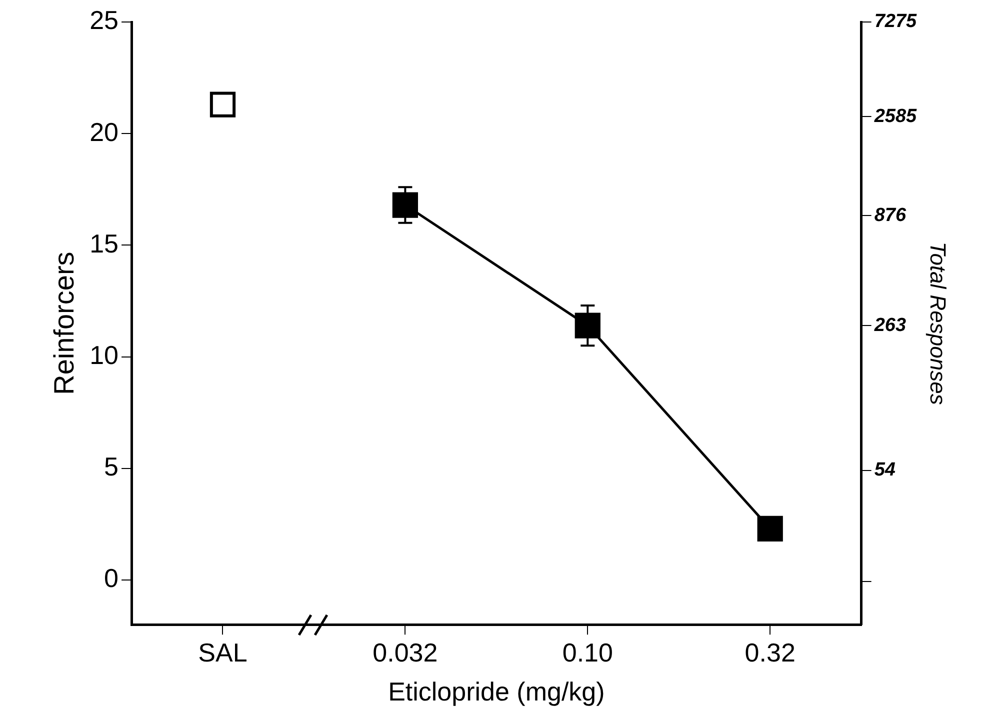  What do you see at coordinates (111, 467) in the screenshot?
I see `y-tick-label: 5` at bounding box center [111, 467].